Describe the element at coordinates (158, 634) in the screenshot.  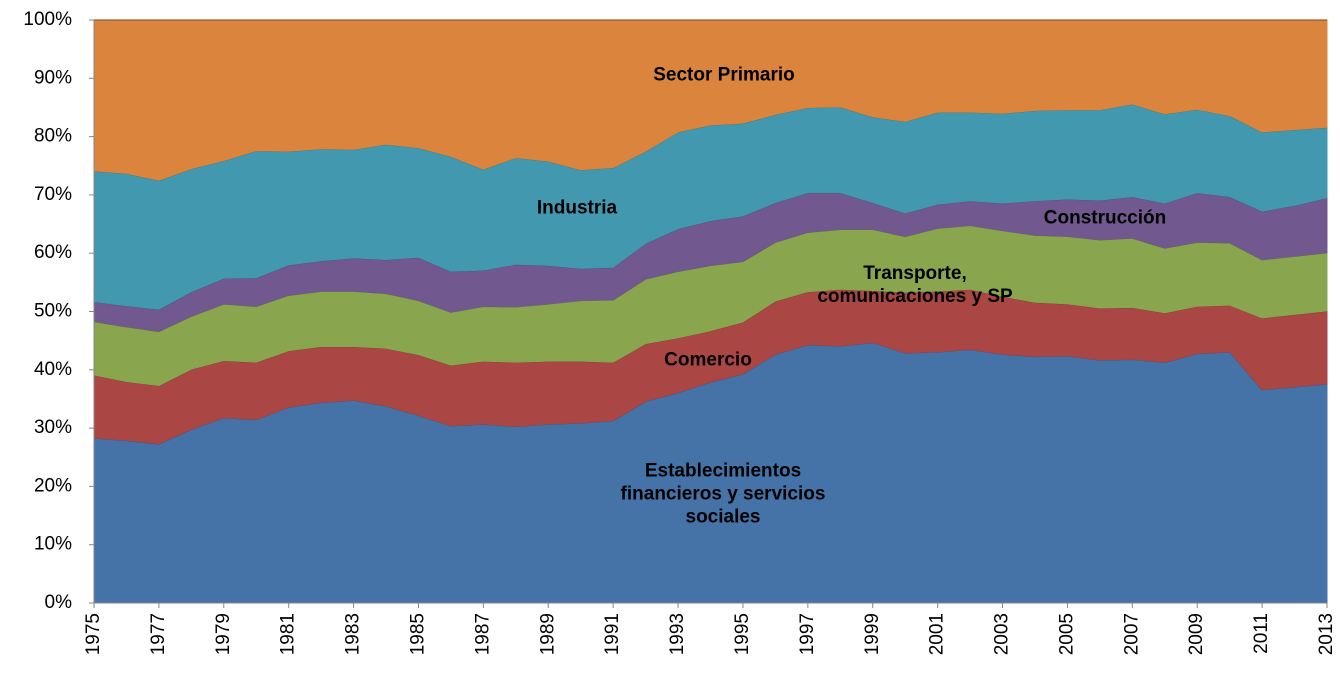
I see `x-tick-label: 1977` at that location.